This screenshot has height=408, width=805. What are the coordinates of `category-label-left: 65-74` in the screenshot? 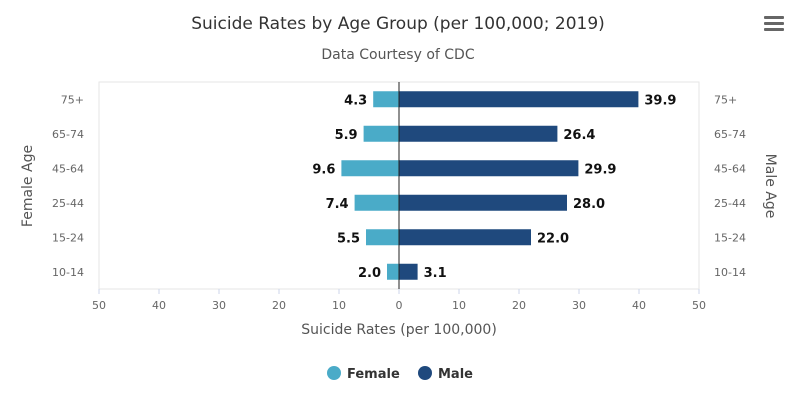 It's located at (68, 134).